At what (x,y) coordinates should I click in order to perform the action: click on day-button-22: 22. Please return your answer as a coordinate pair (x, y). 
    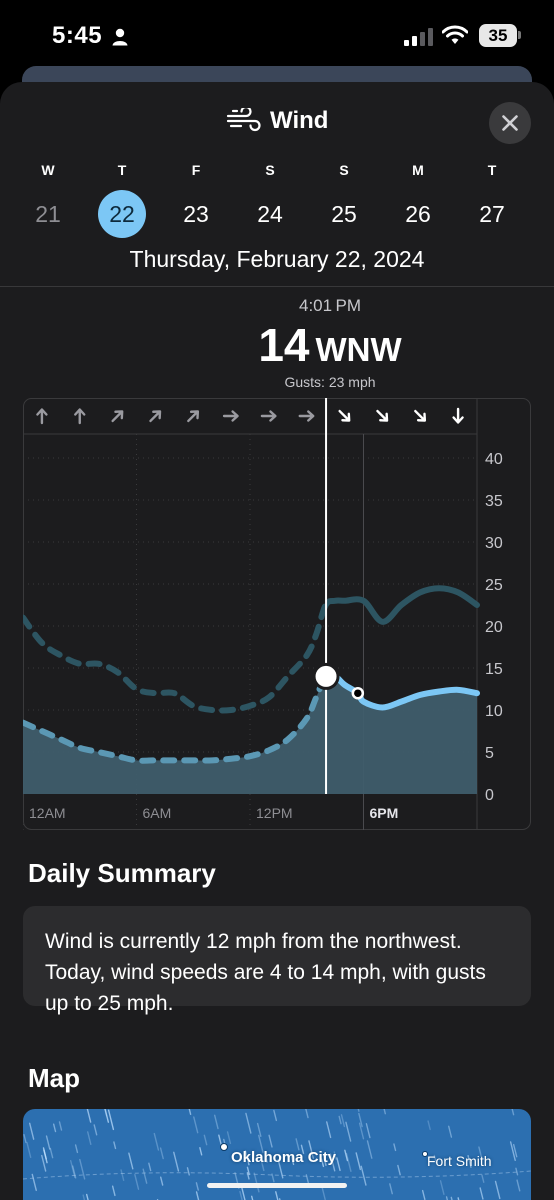
    Looking at the image, I should click on (122, 214).